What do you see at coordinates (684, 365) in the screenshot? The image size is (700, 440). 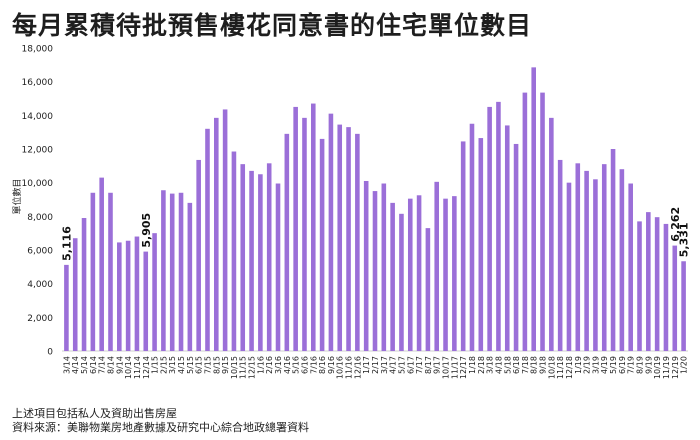 I see `x-tick-label: 1/20` at bounding box center [684, 365].